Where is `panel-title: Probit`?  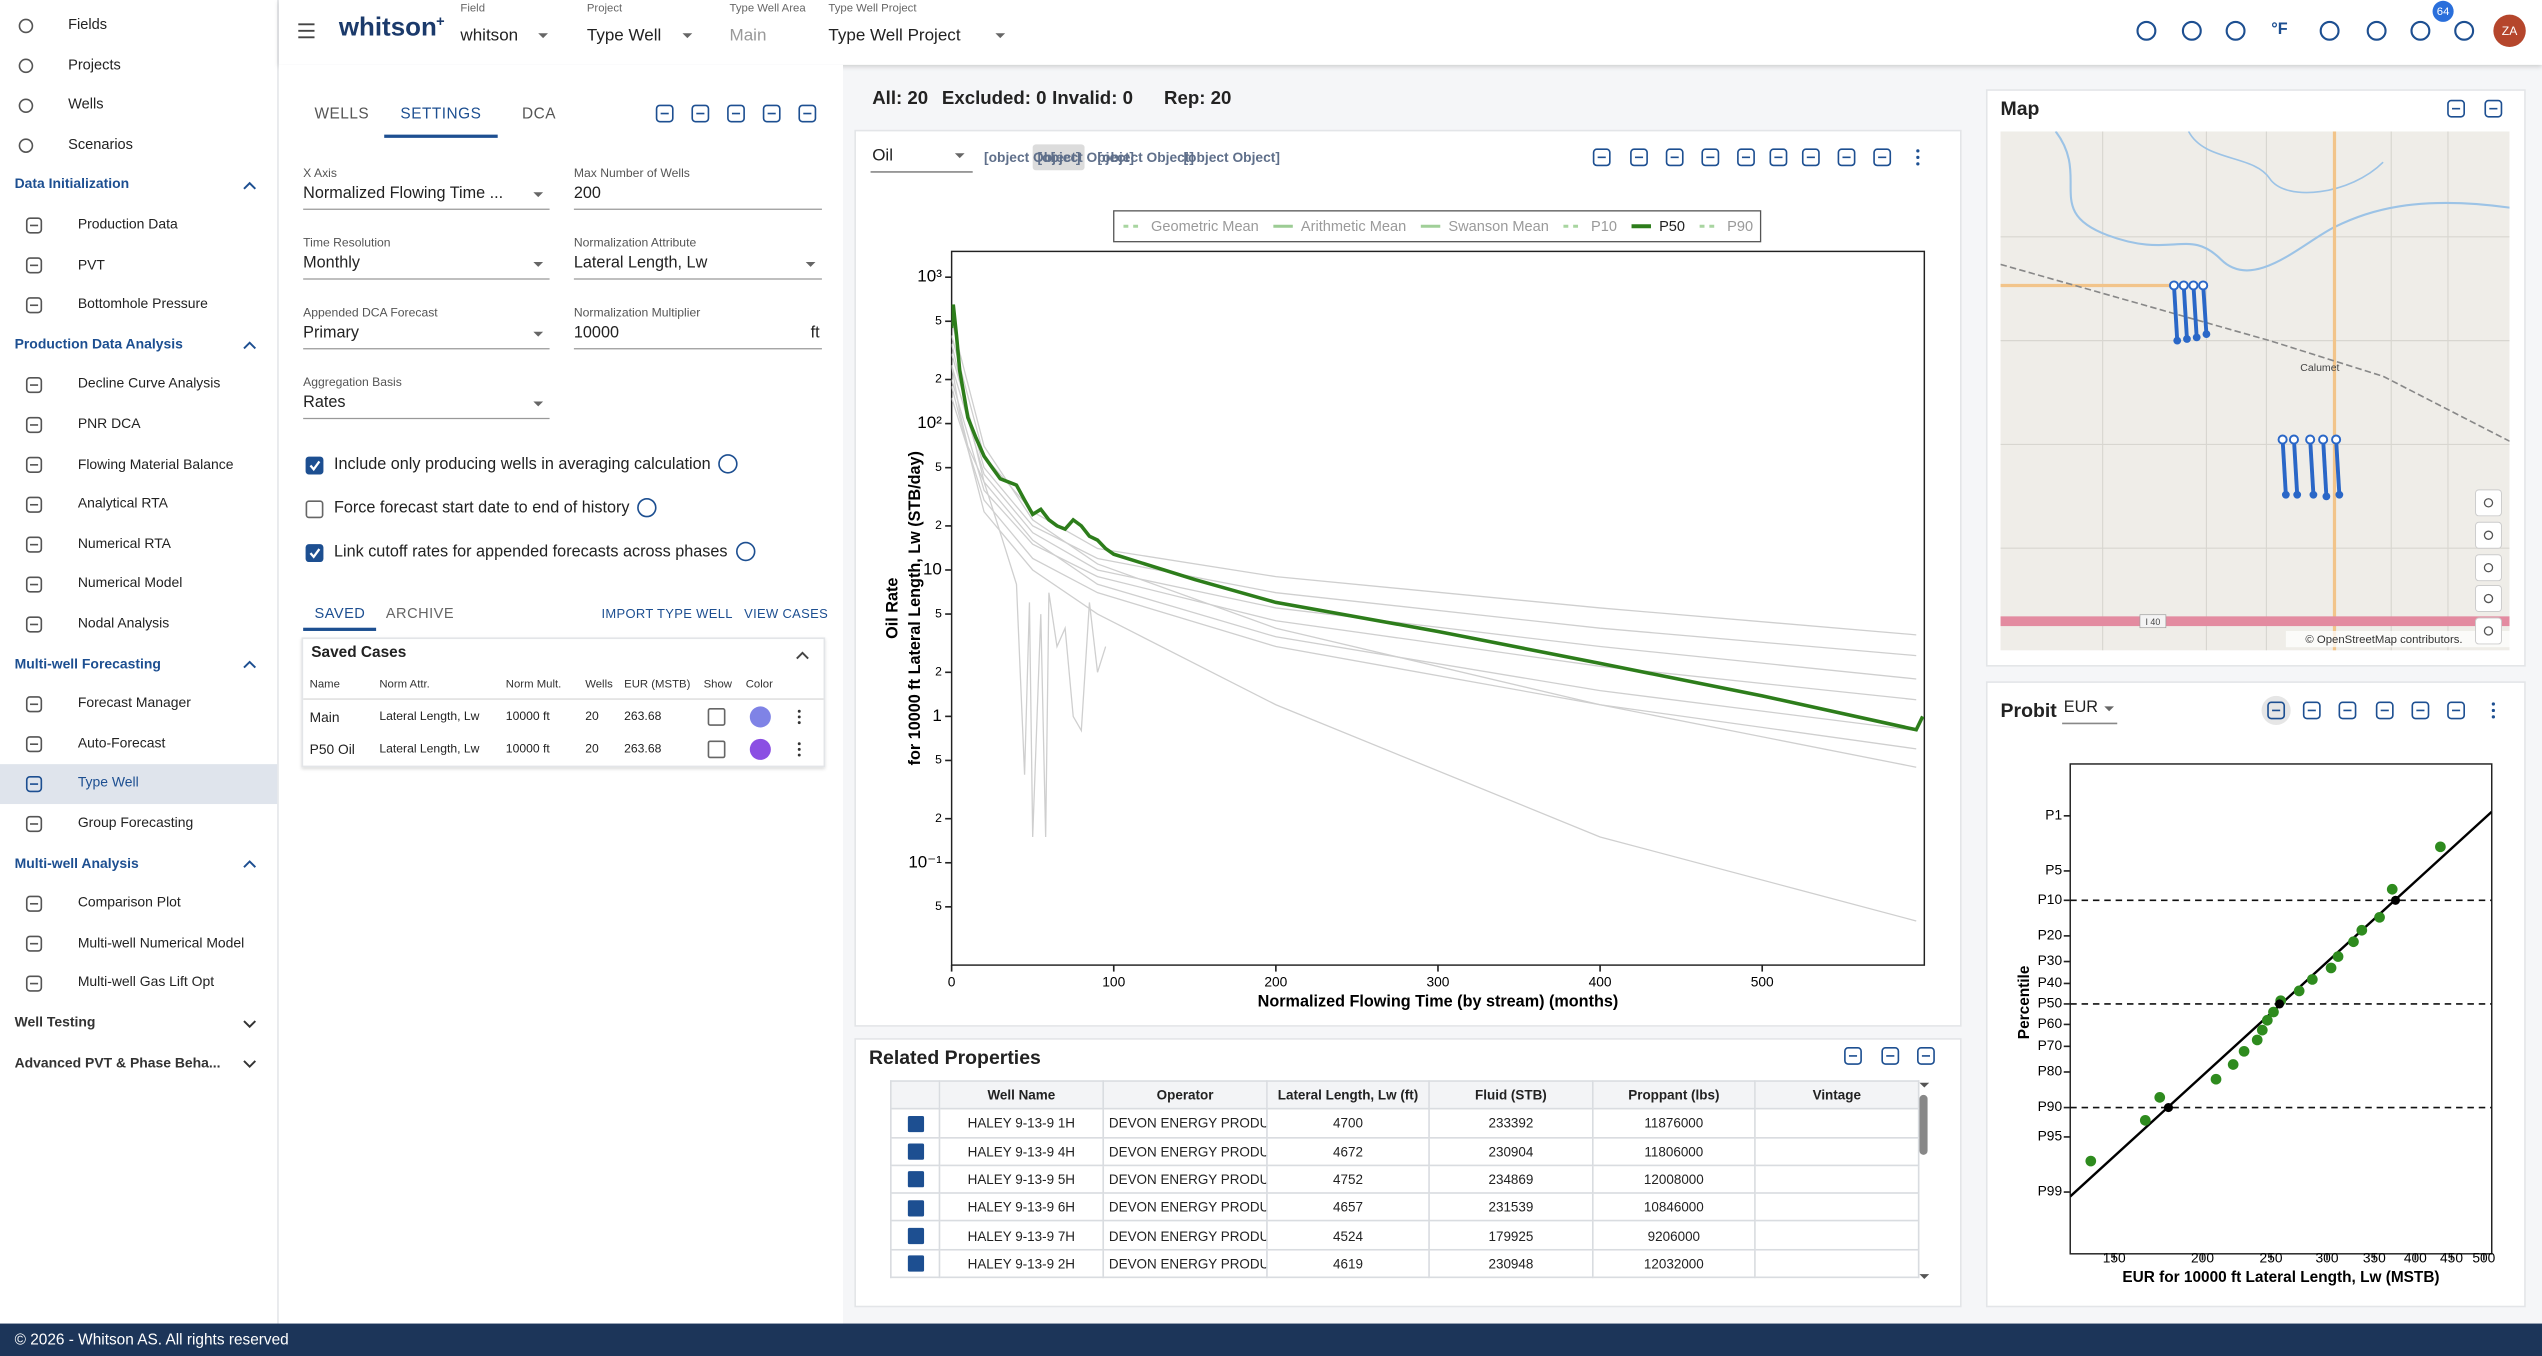 panel-title: Probit is located at coordinates (2028, 710).